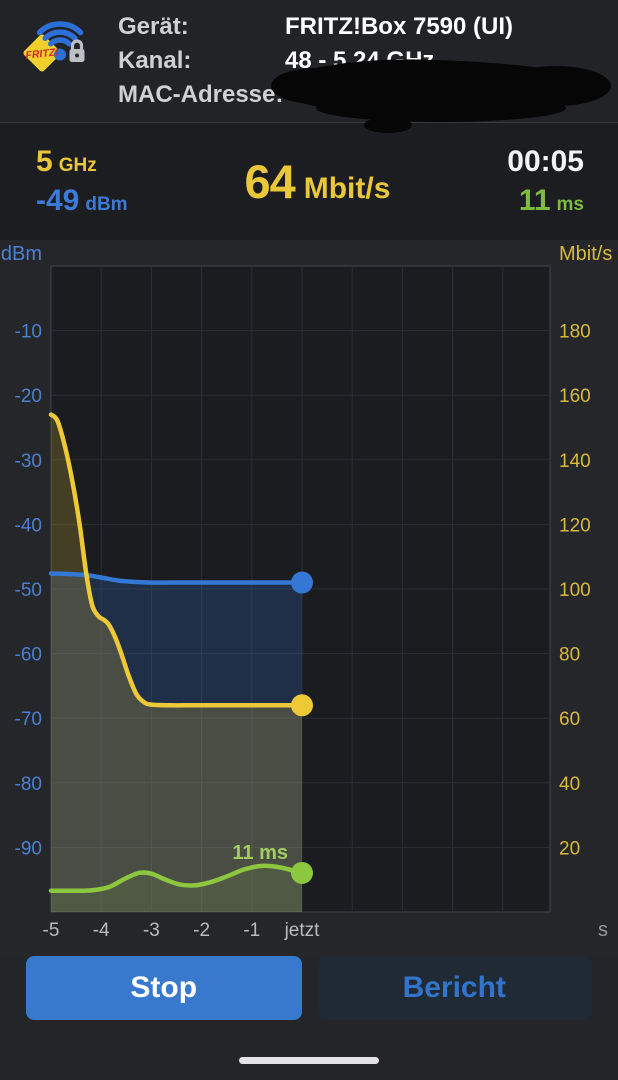 The image size is (618, 1080). I want to click on ping-end-label: 11 ms, so click(260, 853).